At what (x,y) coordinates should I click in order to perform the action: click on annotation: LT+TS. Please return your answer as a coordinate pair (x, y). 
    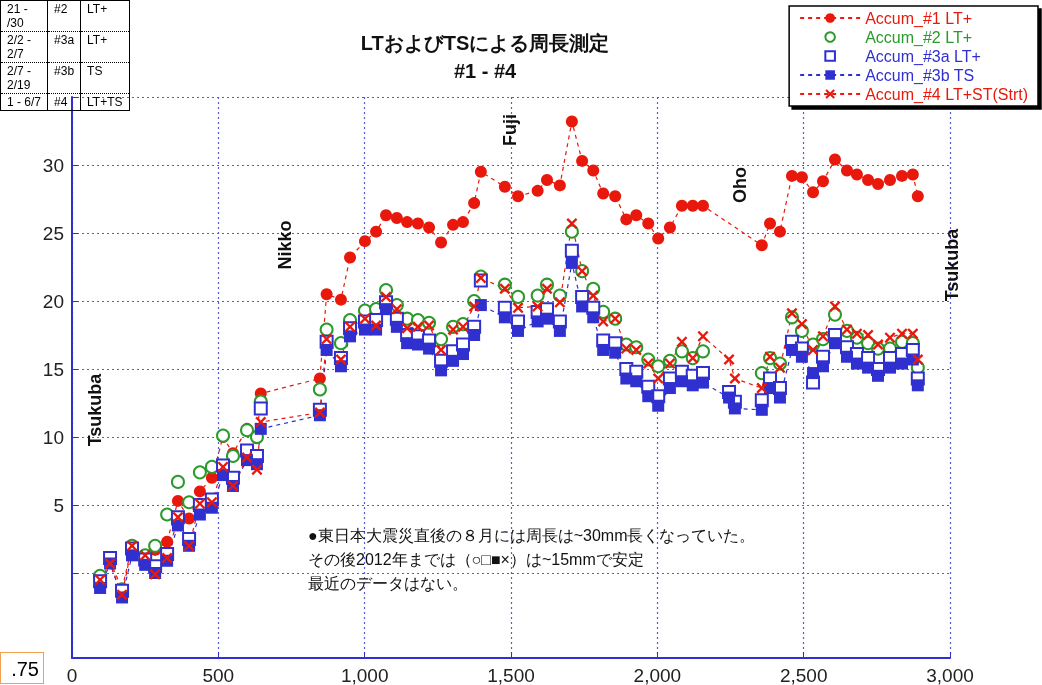
    Looking at the image, I should click on (105, 102).